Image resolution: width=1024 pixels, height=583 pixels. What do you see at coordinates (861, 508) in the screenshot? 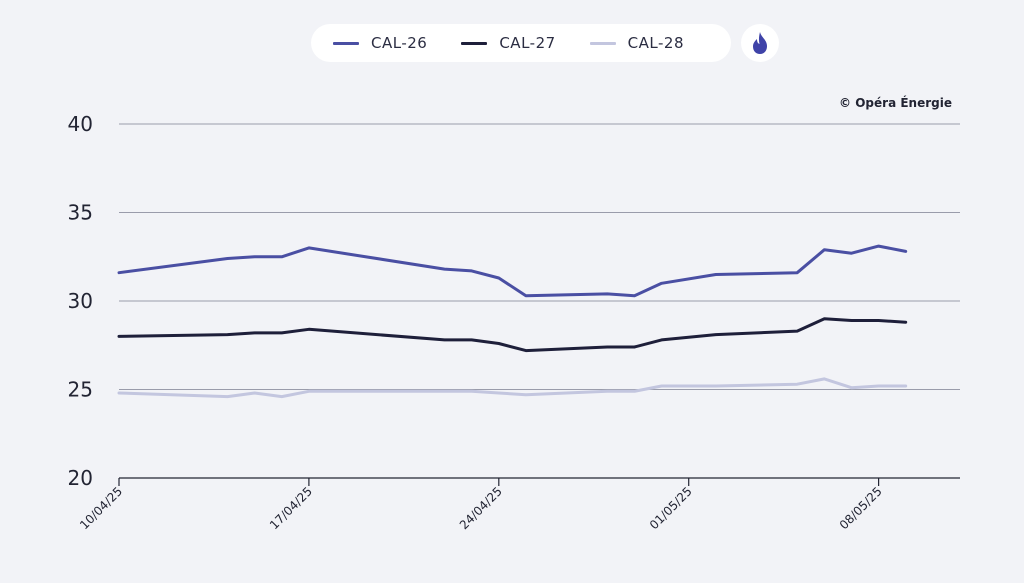
I see `x-tick-label: 08/05/25` at bounding box center [861, 508].